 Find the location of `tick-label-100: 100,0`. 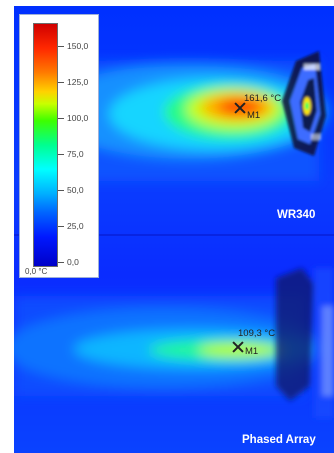

tick-label-100: 100,0 is located at coordinates (78, 118).